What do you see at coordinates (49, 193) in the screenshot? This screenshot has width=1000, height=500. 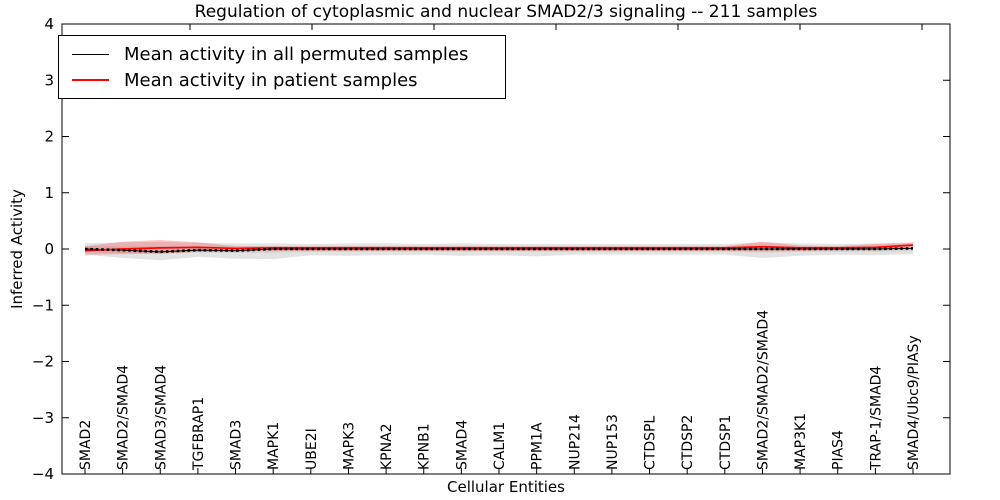 I see `y-tick-label: 1` at bounding box center [49, 193].